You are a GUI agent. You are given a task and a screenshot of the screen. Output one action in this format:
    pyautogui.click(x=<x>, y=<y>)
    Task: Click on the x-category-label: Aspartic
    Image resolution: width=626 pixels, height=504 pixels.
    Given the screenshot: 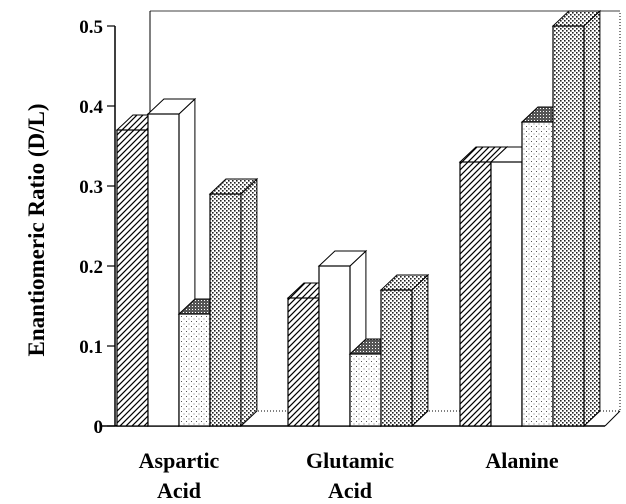 What is the action you would take?
    pyautogui.click(x=179, y=460)
    